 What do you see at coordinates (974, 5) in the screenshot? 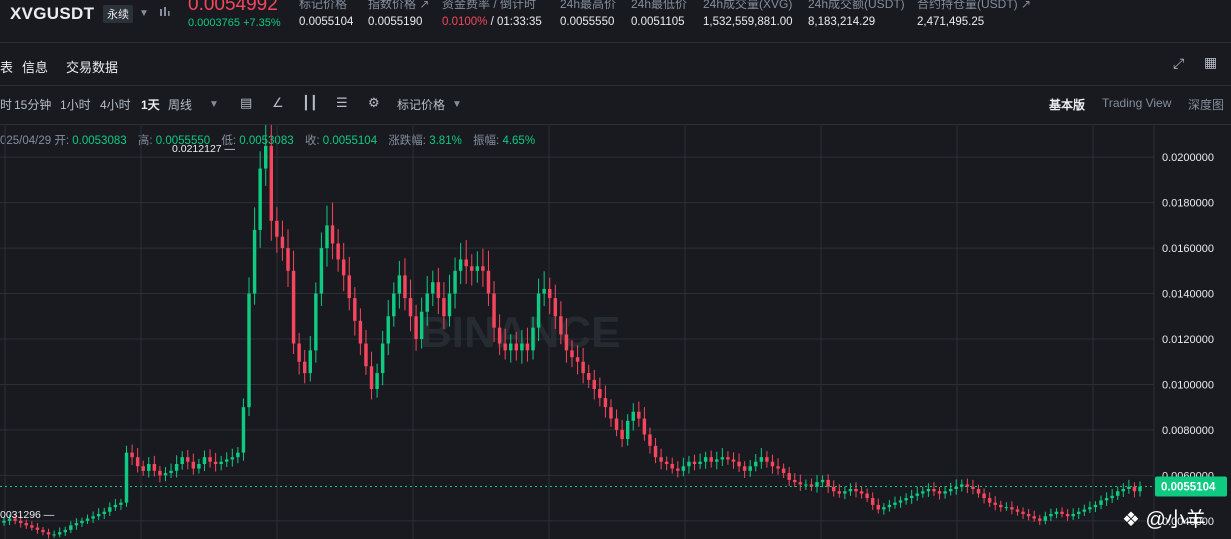
I see `open-interest-label: 合约持仓量(USDT) ↗` at bounding box center [974, 5].